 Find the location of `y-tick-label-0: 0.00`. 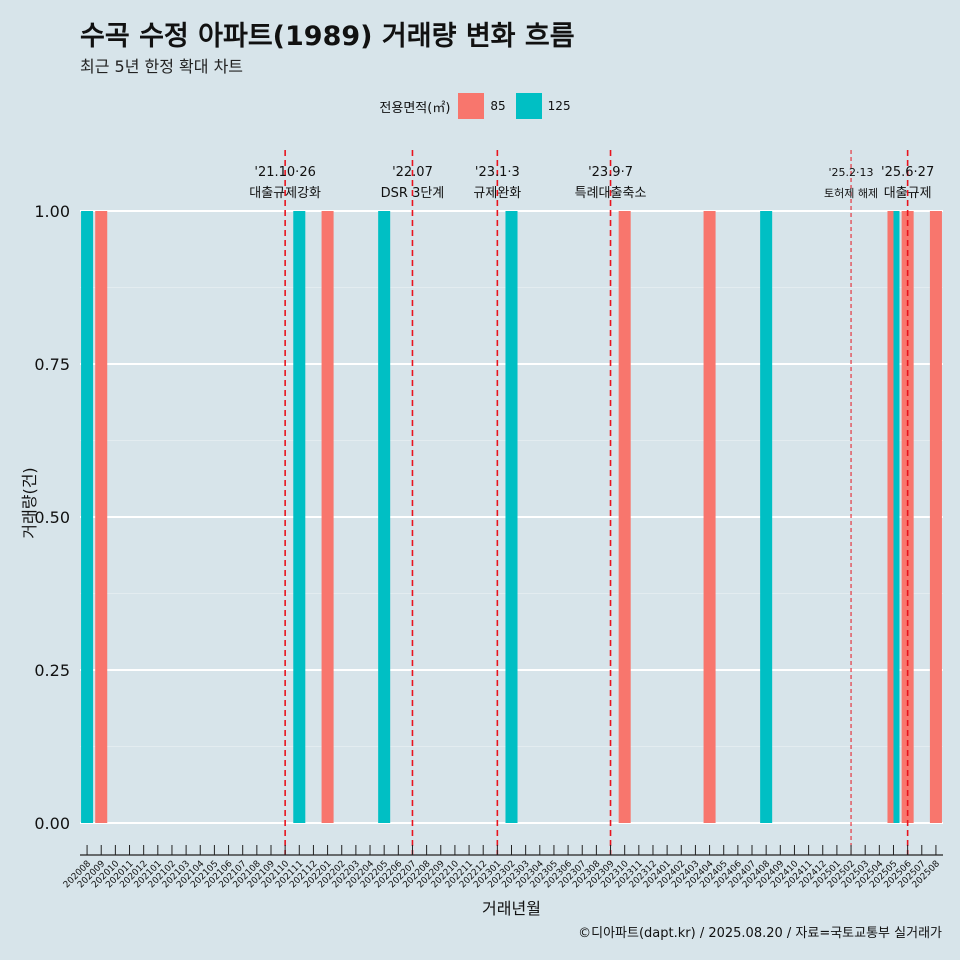

y-tick-label-0: 0.00 is located at coordinates (52, 823).